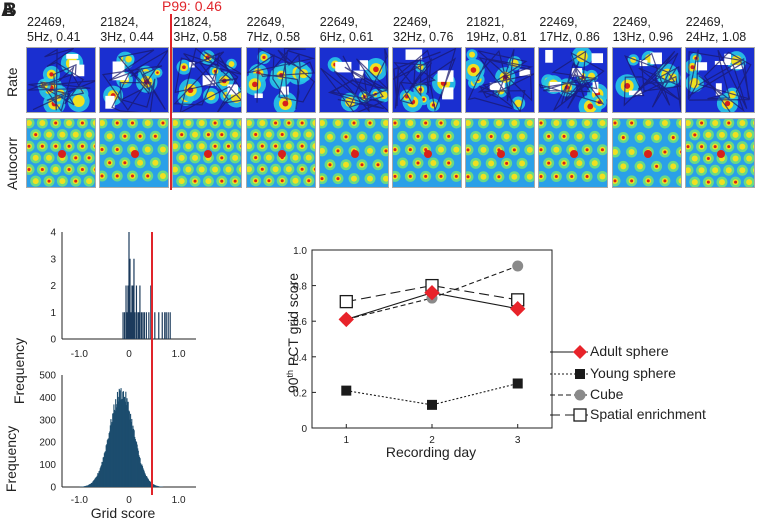 This screenshot has width=757, height=523. Describe the element at coordinates (347, 440) in the screenshot. I see `line-chart-xtick: 1` at that location.